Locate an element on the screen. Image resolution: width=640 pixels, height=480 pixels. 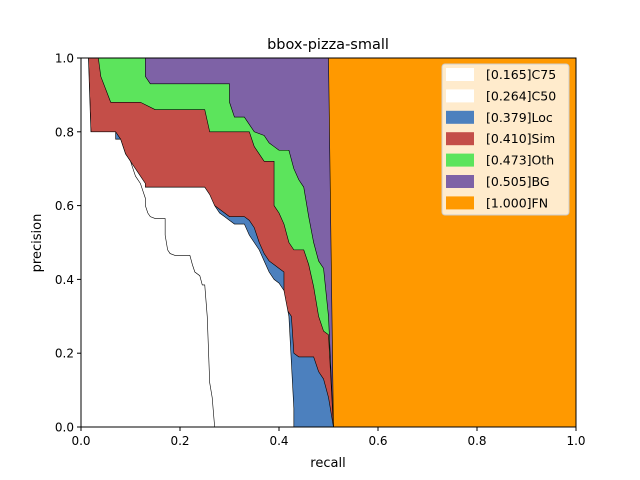
legend-label-1: [0.264]C50 is located at coordinates (521, 95).